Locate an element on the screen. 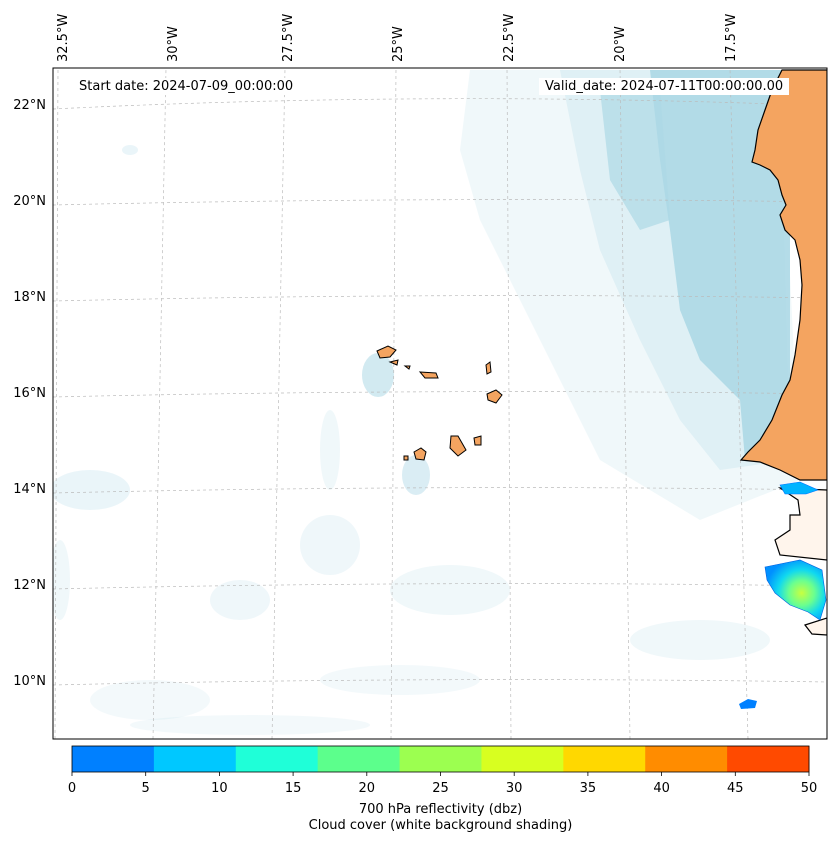  lat-tick-label: 10°N is located at coordinates (29, 681).